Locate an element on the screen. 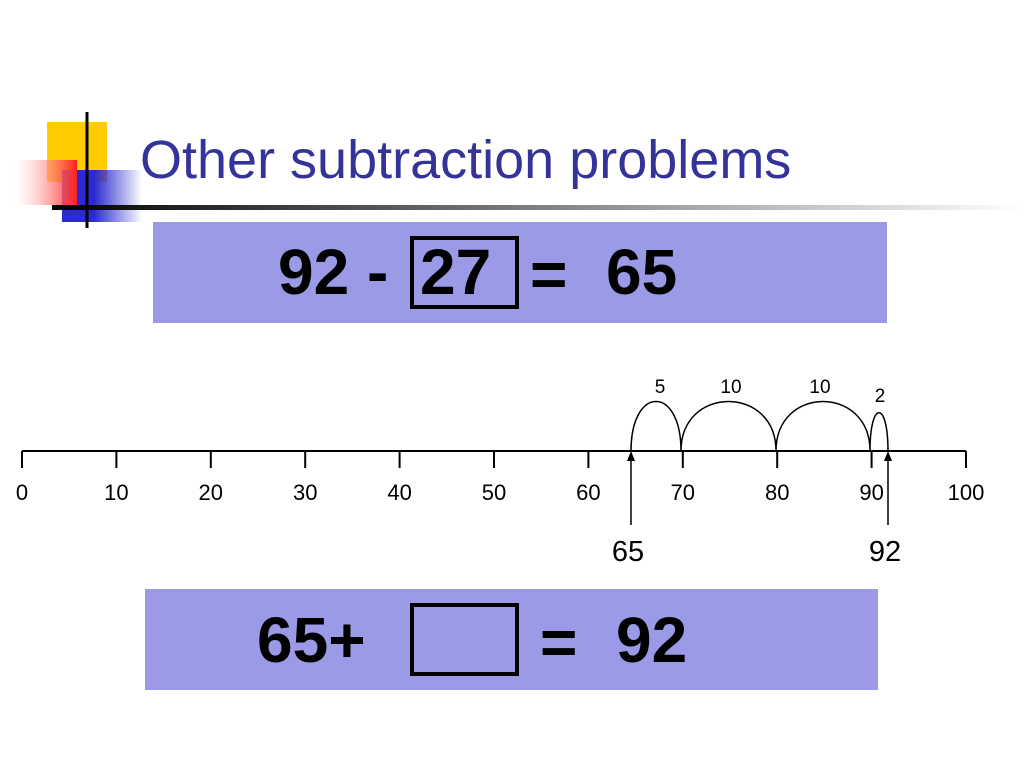 Image resolution: width=1024 pixels, height=768 pixels. equation-result: 92 is located at coordinates (651, 640).